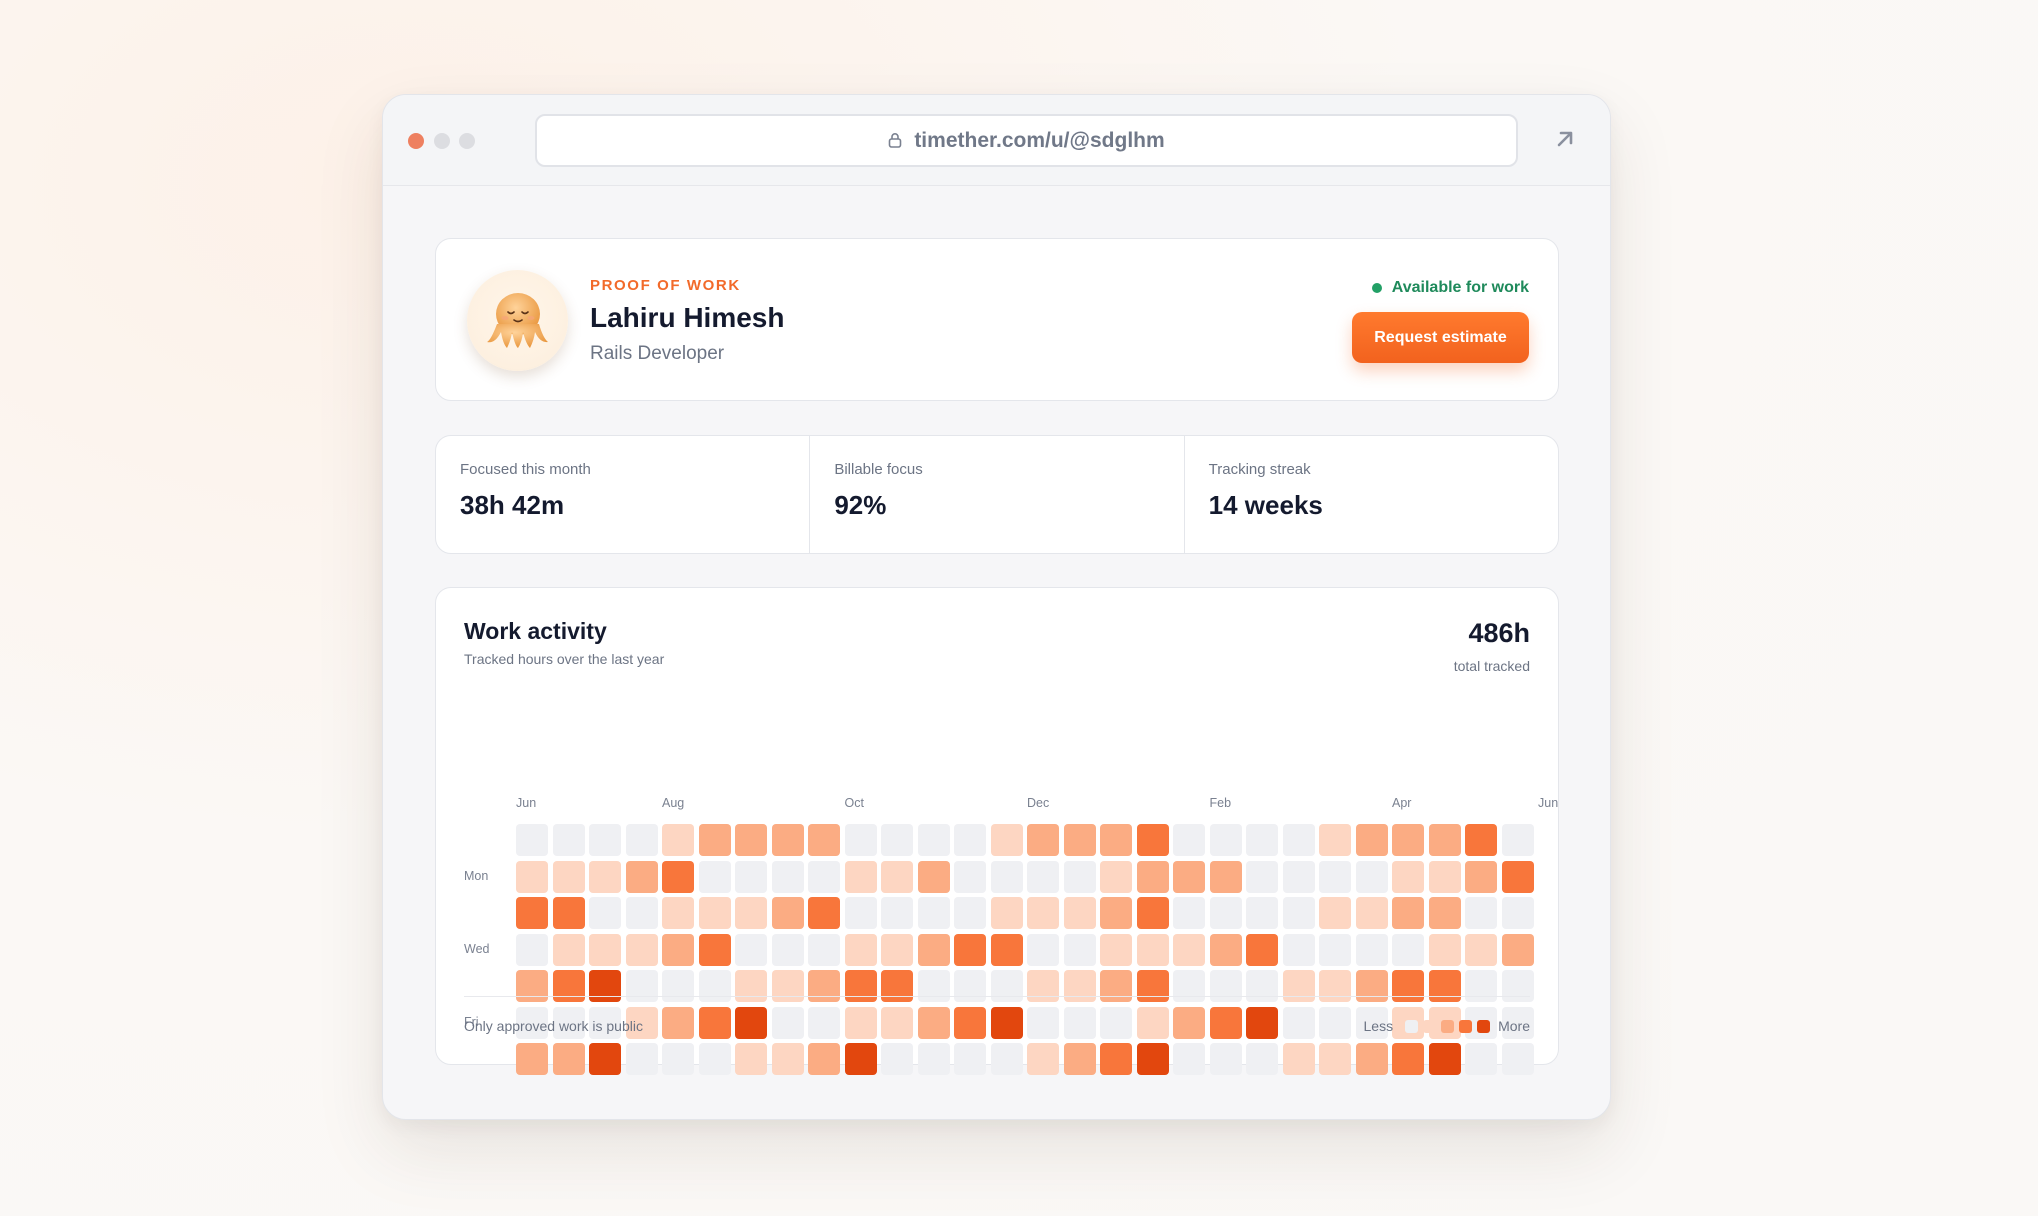 This screenshot has width=2038, height=1216. Describe the element at coordinates (416, 141) in the screenshot. I see `close-window-dot` at that location.